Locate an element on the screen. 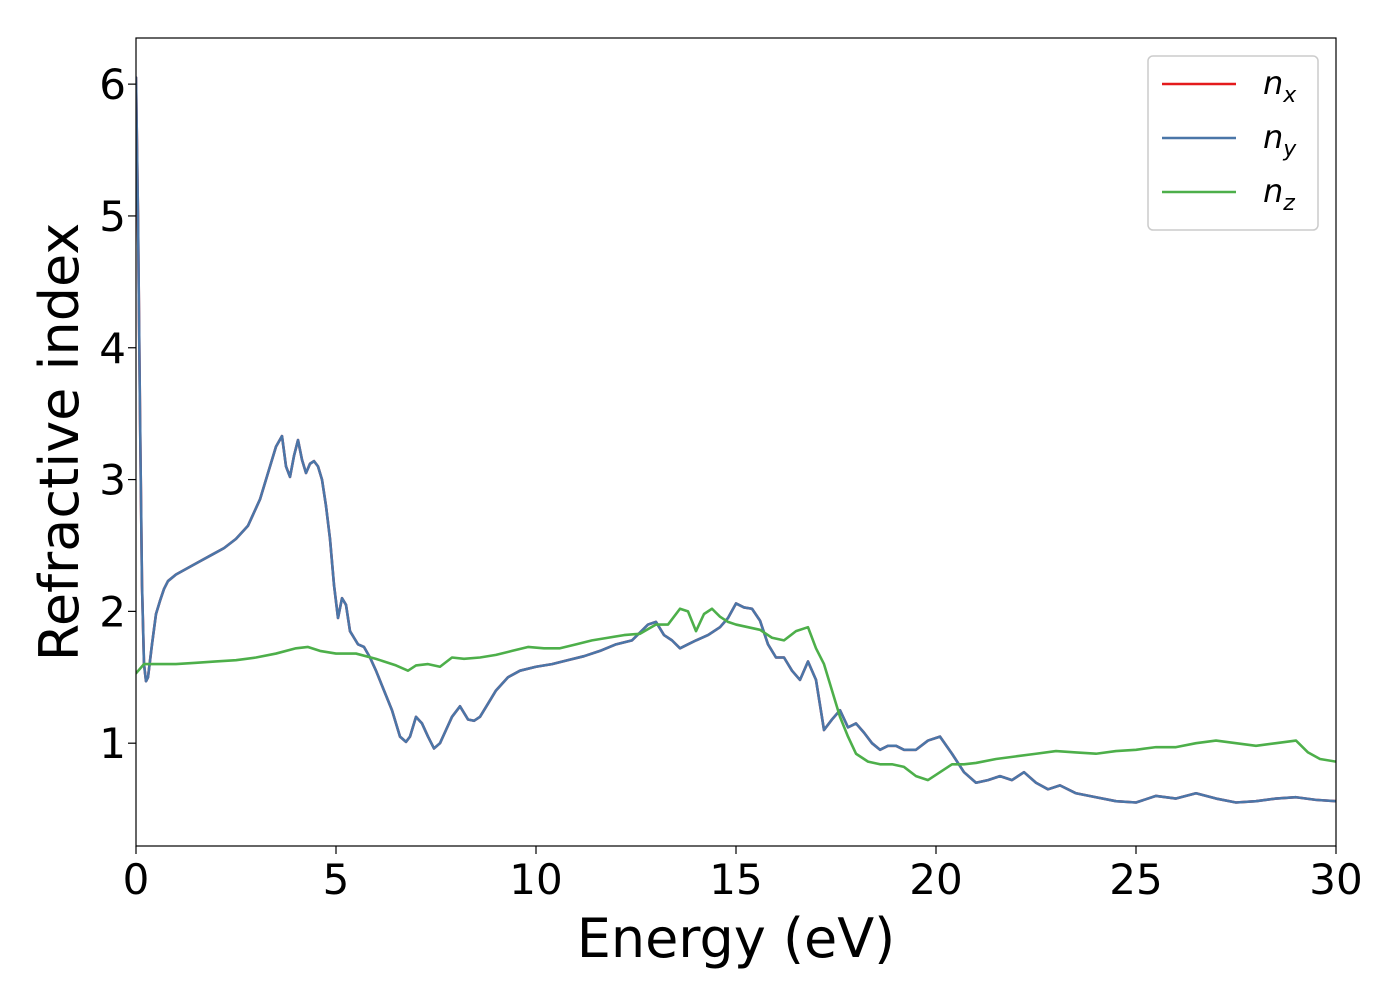 Image resolution: width=1400 pixels, height=1000 pixels. y-axis-title: Refractive index is located at coordinates (59, 442).